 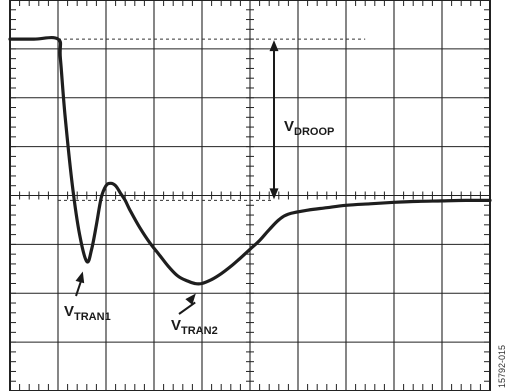 I want to click on vtran1-label: VTRAN1, so click(x=87, y=313).